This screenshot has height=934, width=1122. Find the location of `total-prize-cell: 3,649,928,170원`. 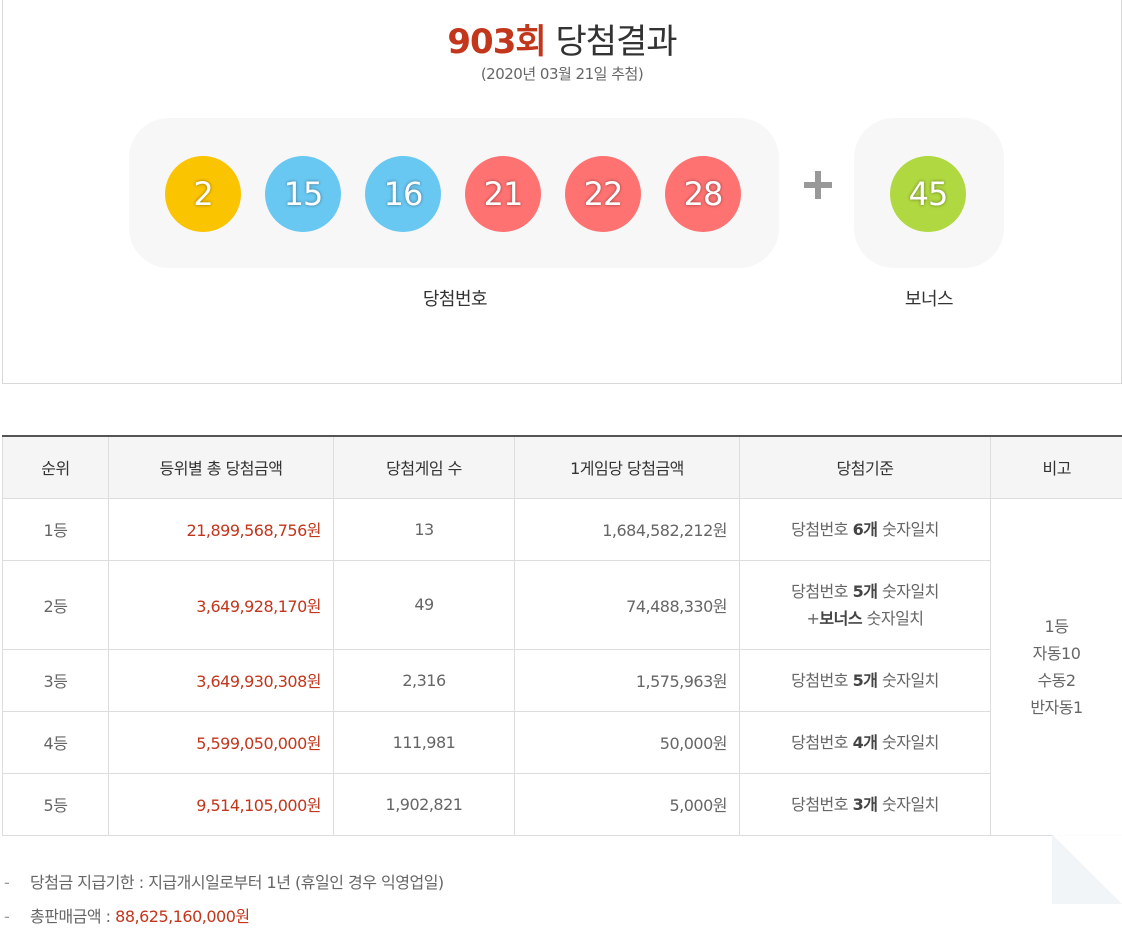

total-prize-cell: 3,649,928,170원 is located at coordinates (221, 604).